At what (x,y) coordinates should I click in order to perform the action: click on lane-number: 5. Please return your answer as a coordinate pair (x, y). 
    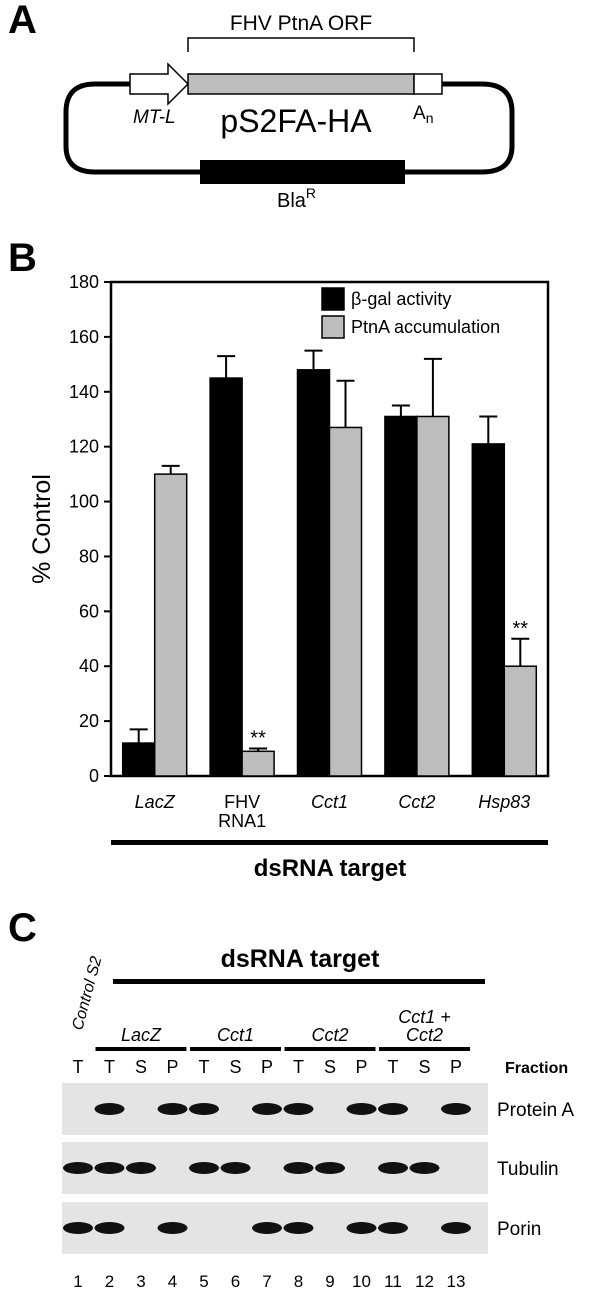
    Looking at the image, I should click on (203, 1281).